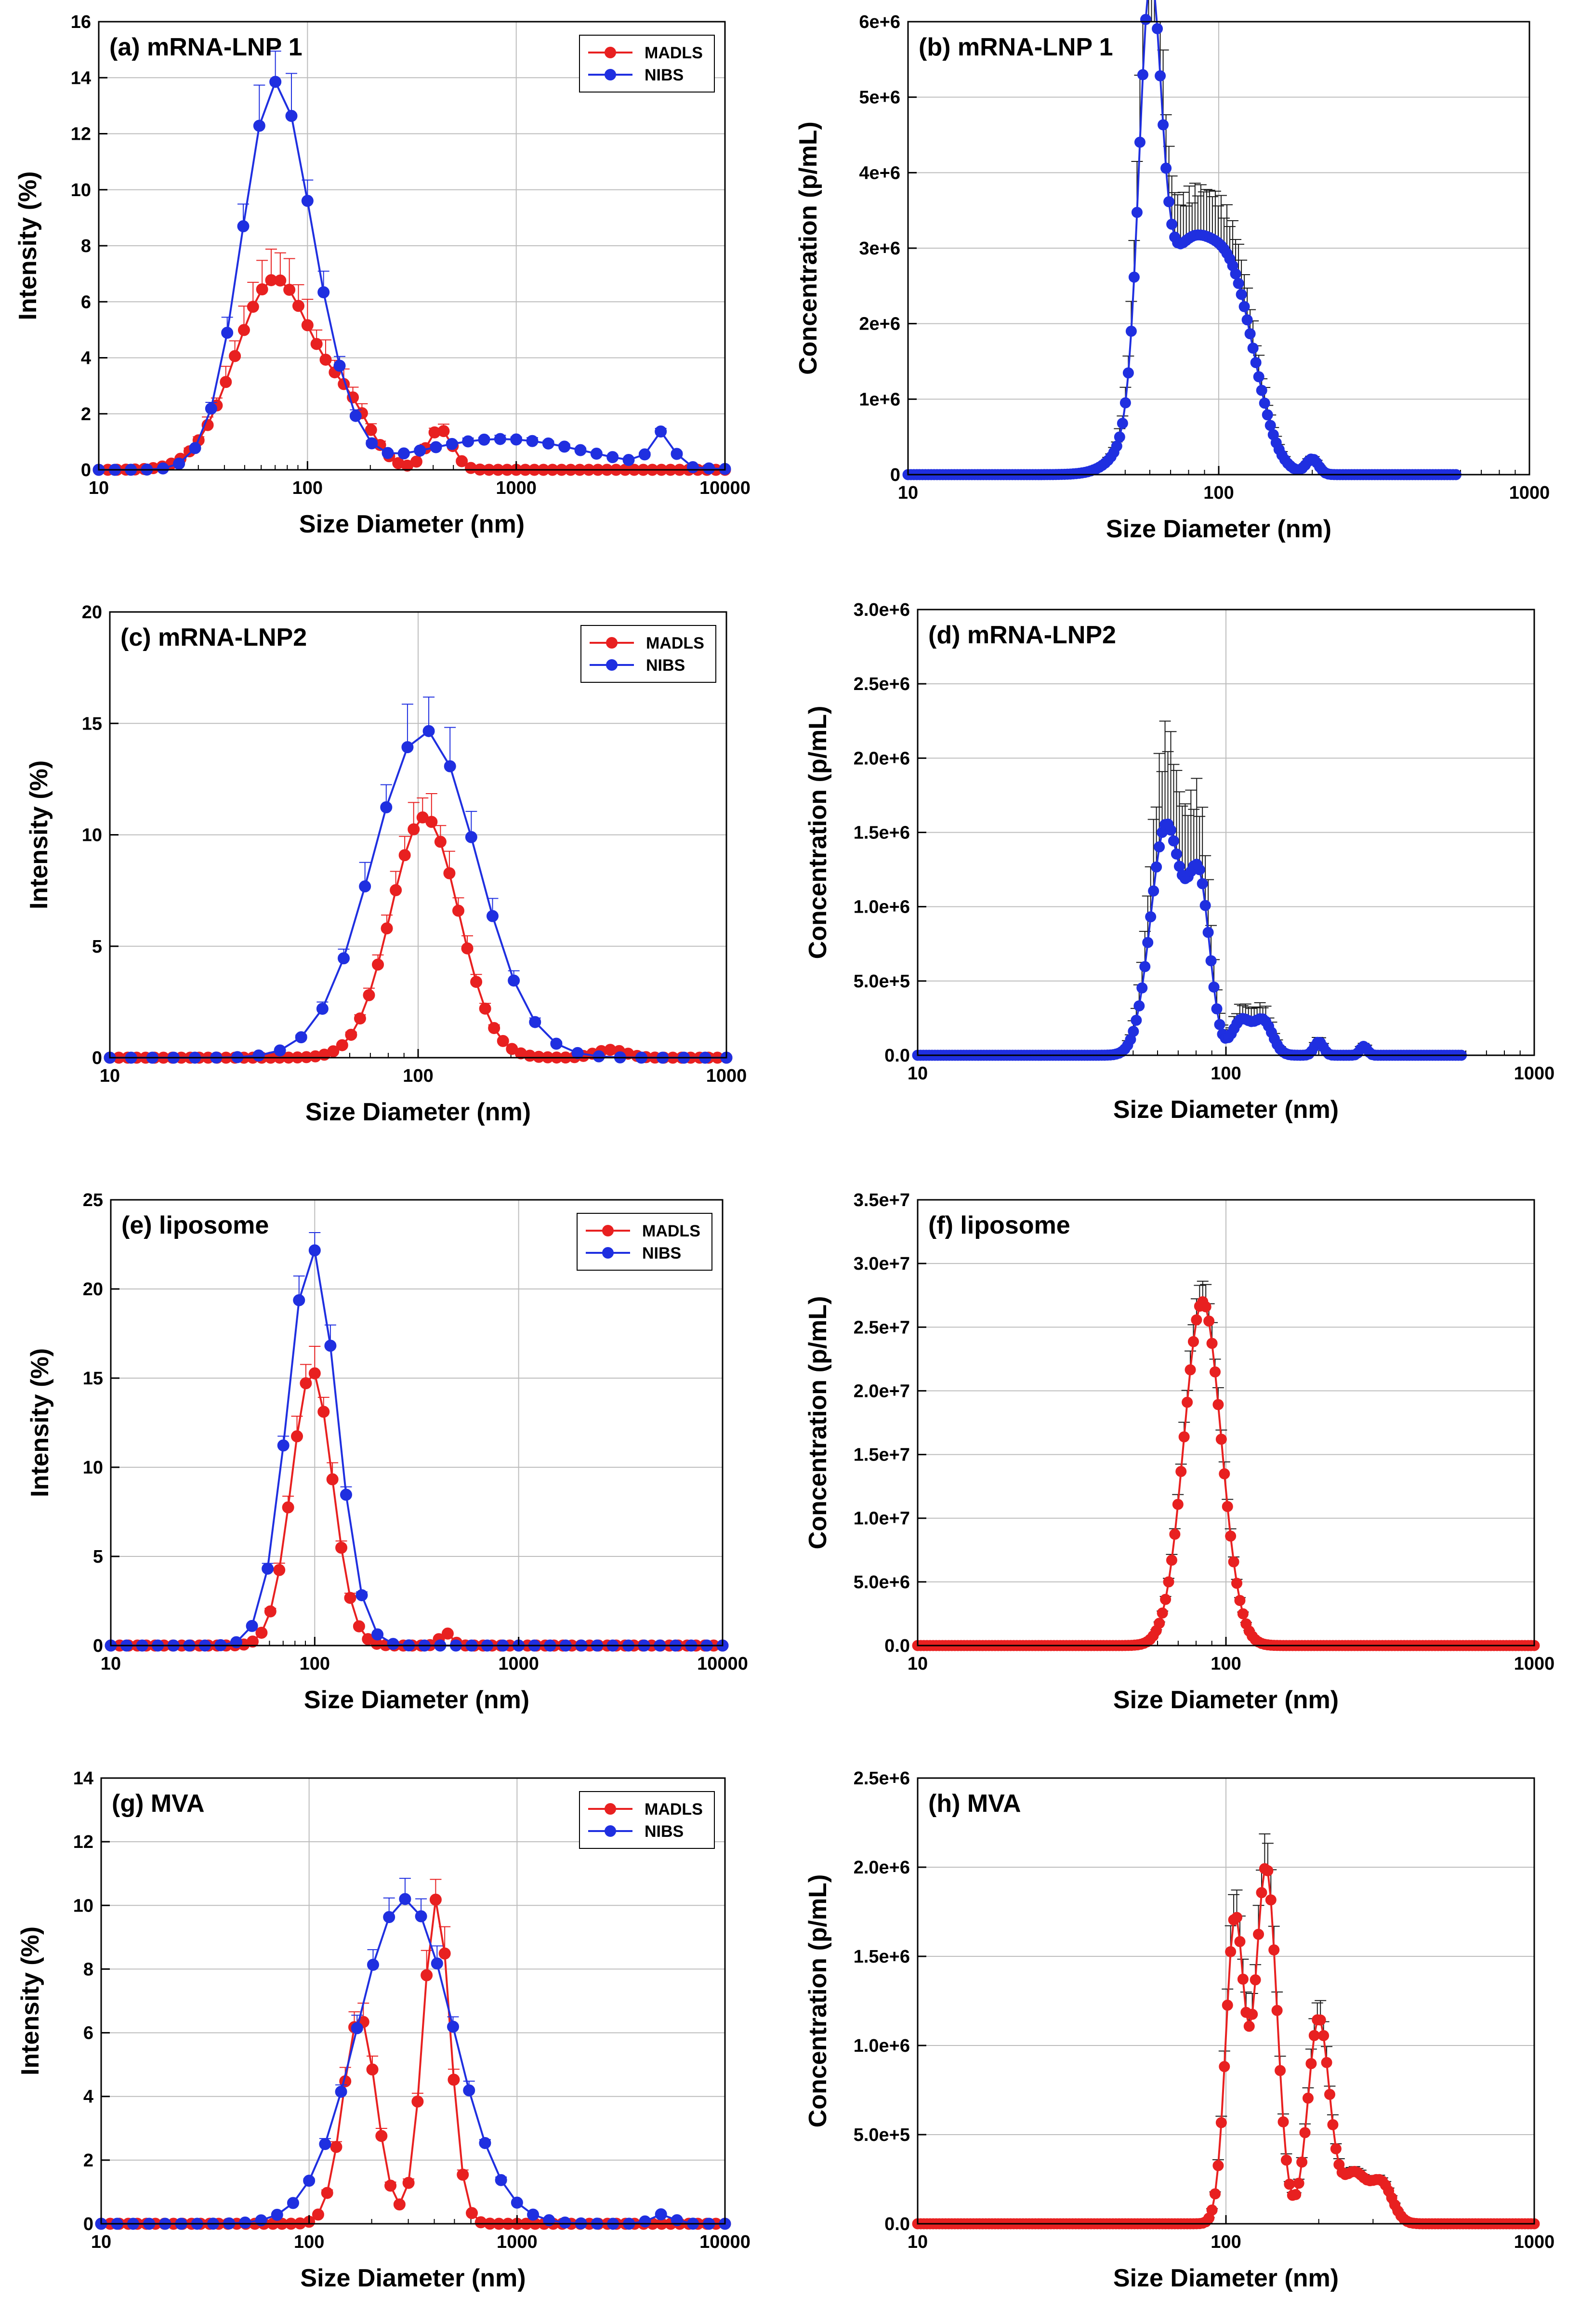 Image resolution: width=1580 pixels, height=2324 pixels. Describe the element at coordinates (879, 399) in the screenshot. I see `y-tick-label: 1e+6` at that location.